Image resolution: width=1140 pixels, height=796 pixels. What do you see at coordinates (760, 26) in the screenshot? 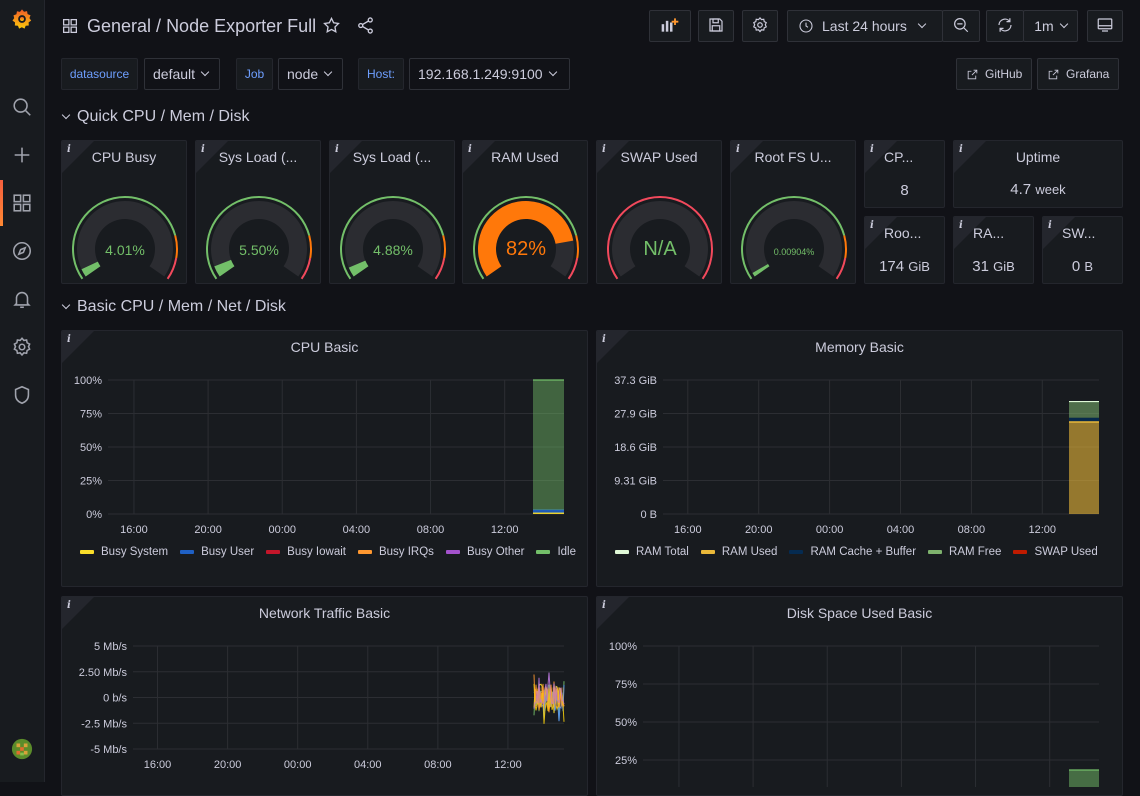
I see `dashboard-settings-button` at bounding box center [760, 26].